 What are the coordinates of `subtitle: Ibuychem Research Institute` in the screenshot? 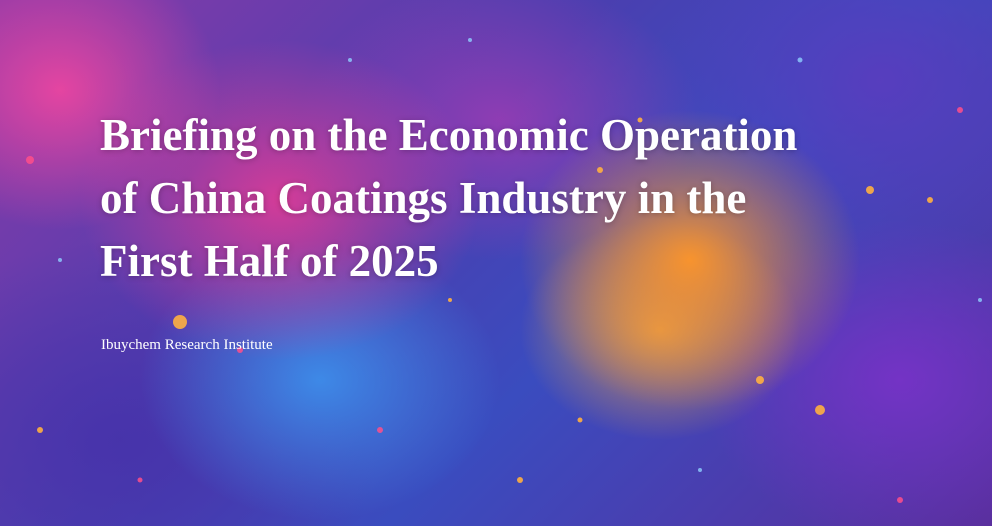 It's located at (187, 345).